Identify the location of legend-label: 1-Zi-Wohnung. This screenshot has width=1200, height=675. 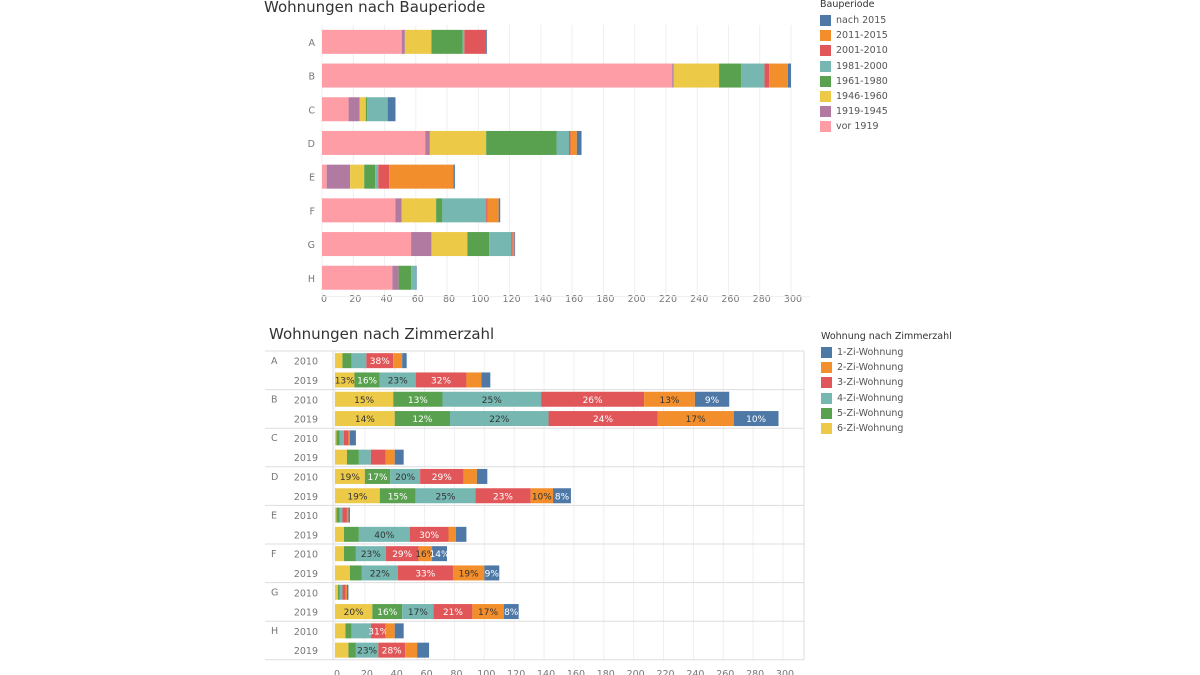
(870, 353).